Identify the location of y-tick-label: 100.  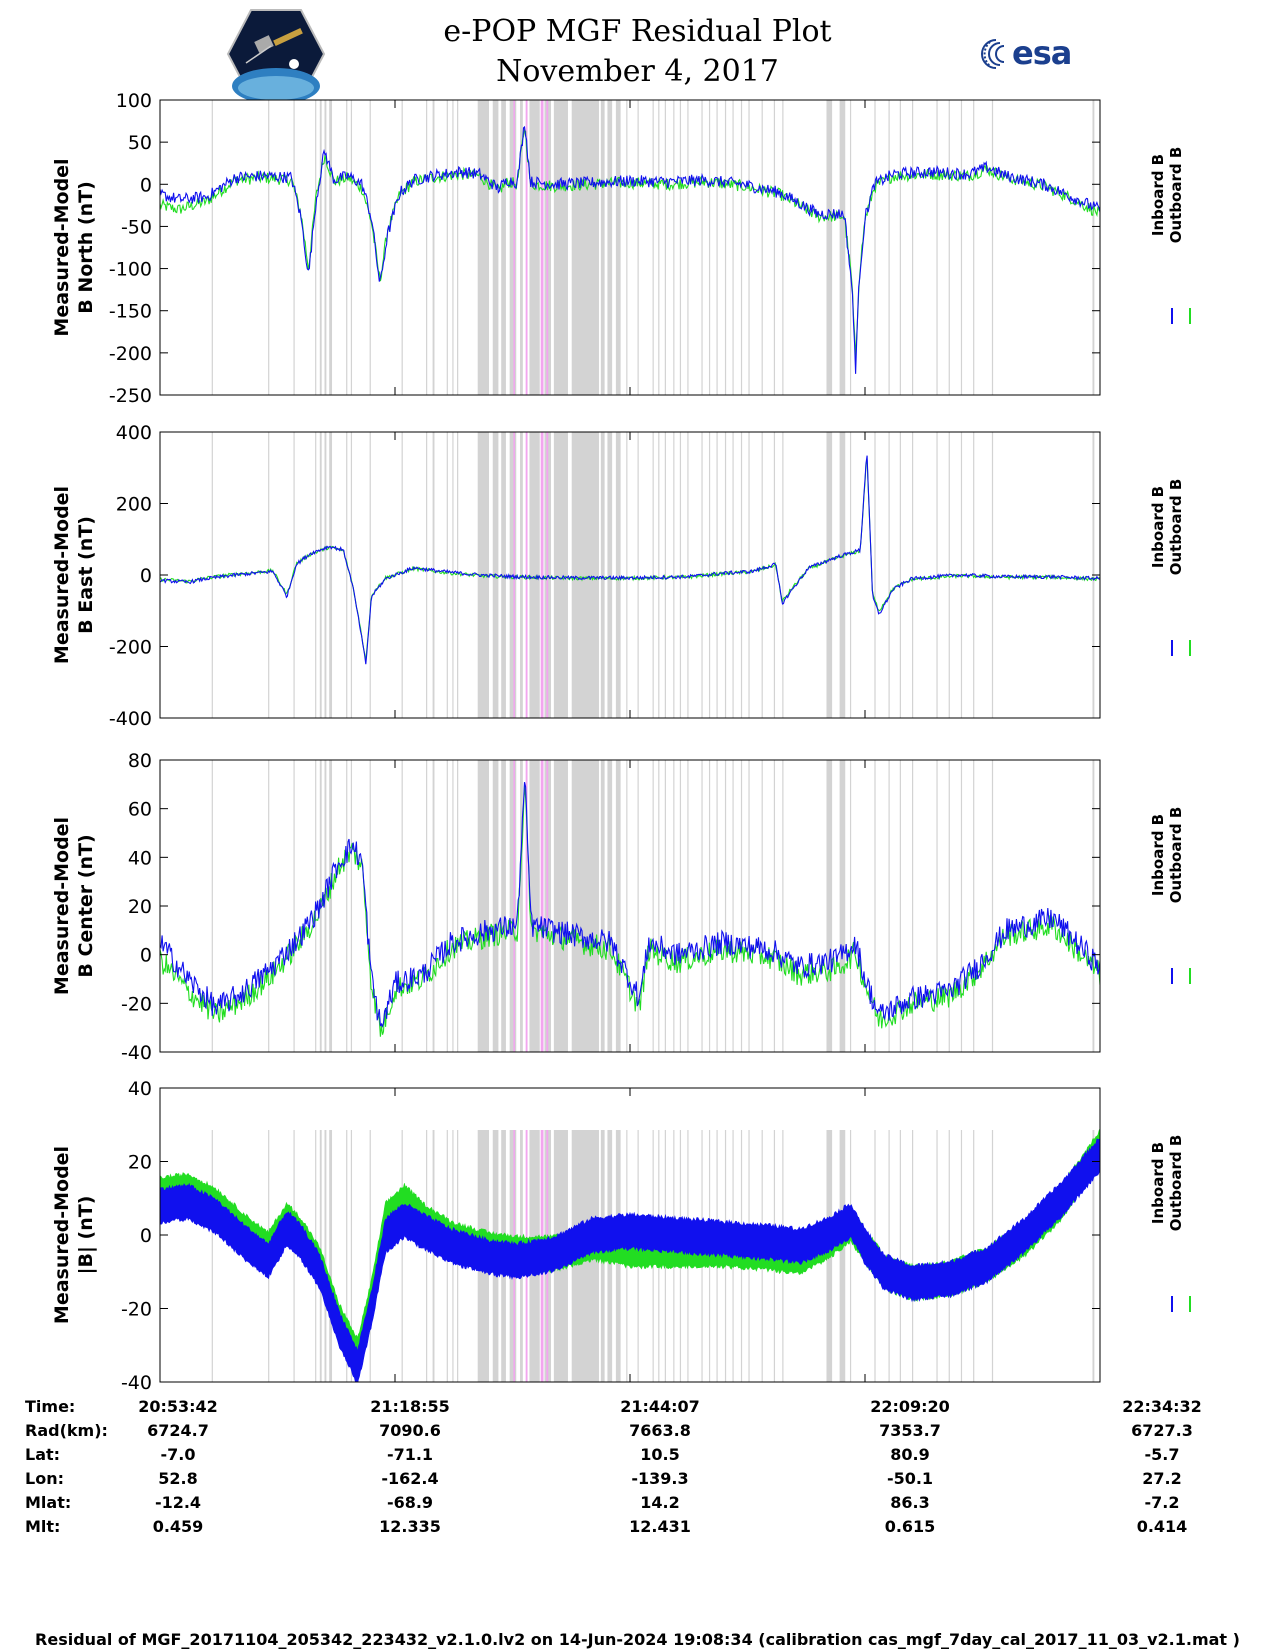
(134, 101).